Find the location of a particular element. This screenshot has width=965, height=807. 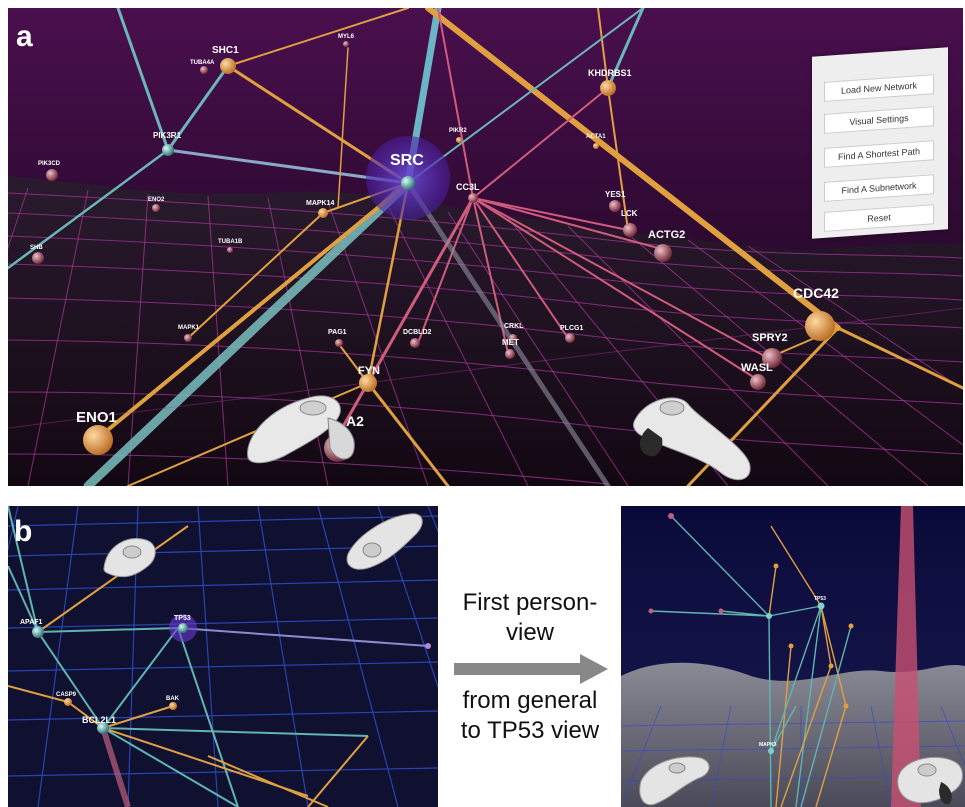

node-label-eno2: ENO2 is located at coordinates (156, 200).